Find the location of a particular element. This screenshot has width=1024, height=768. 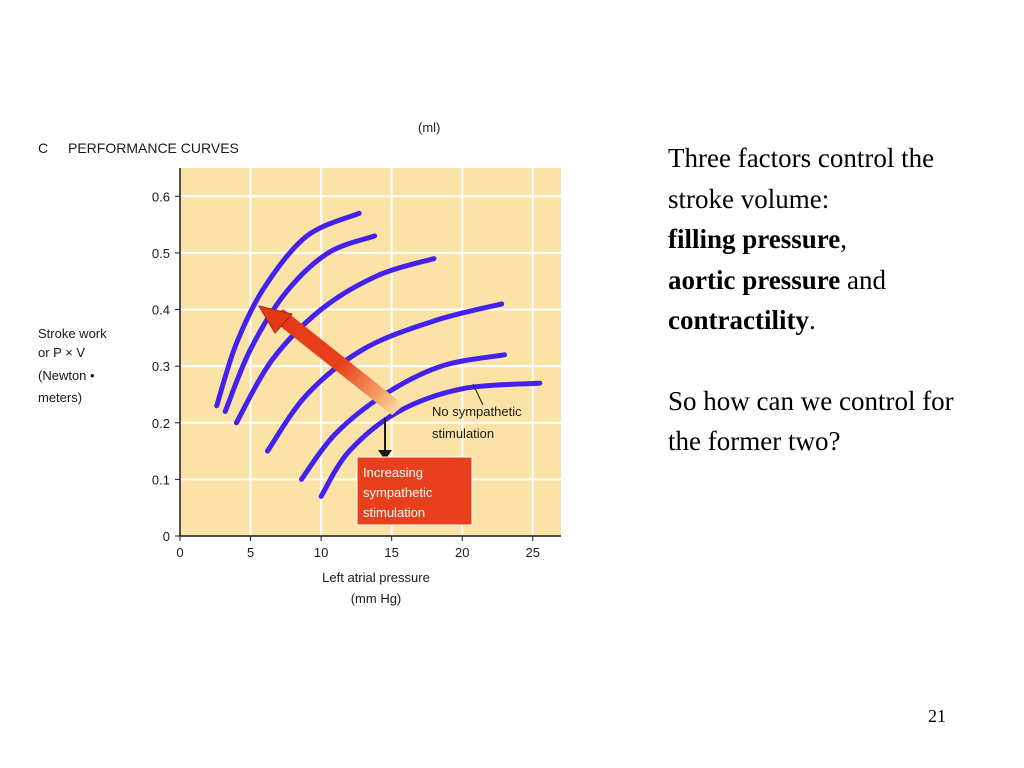

factors-intro: Three factors control the stroke volume: is located at coordinates (801, 178).